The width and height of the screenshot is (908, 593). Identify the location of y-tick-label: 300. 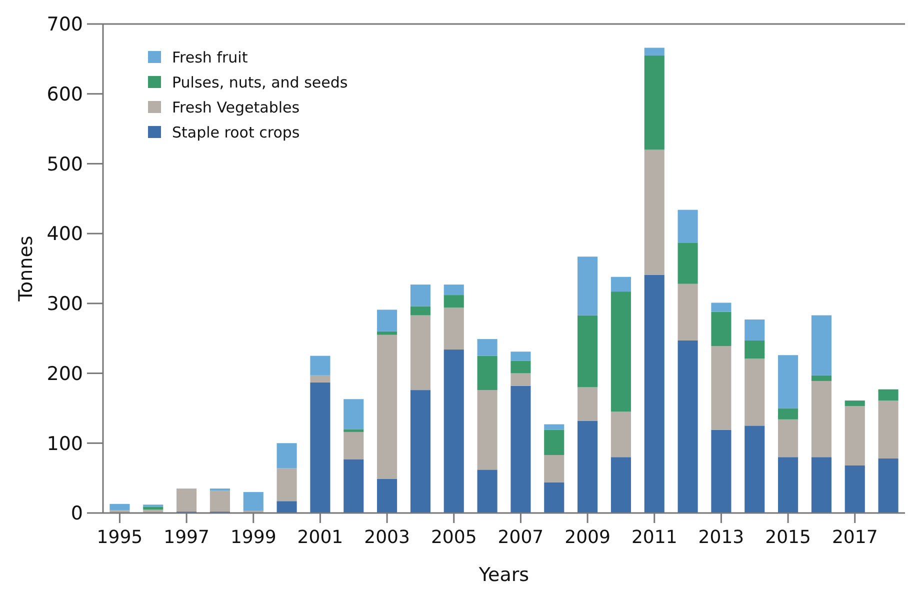
(64, 304).